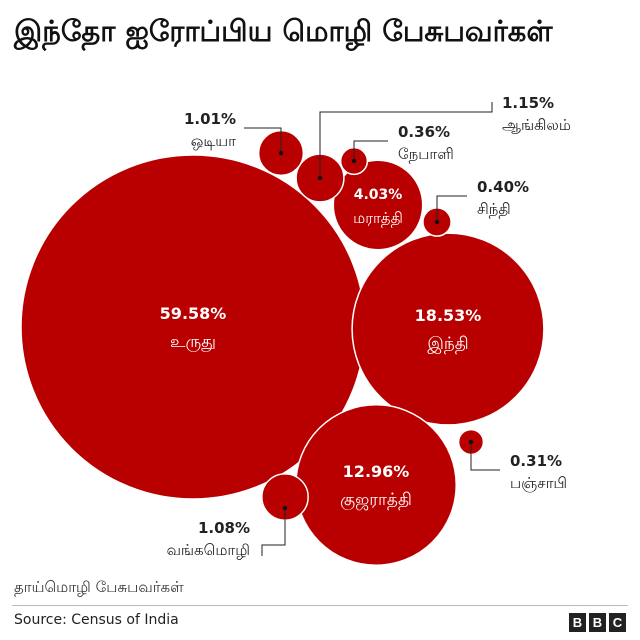  I want to click on data-label-name: நேபாளி, so click(426, 154).